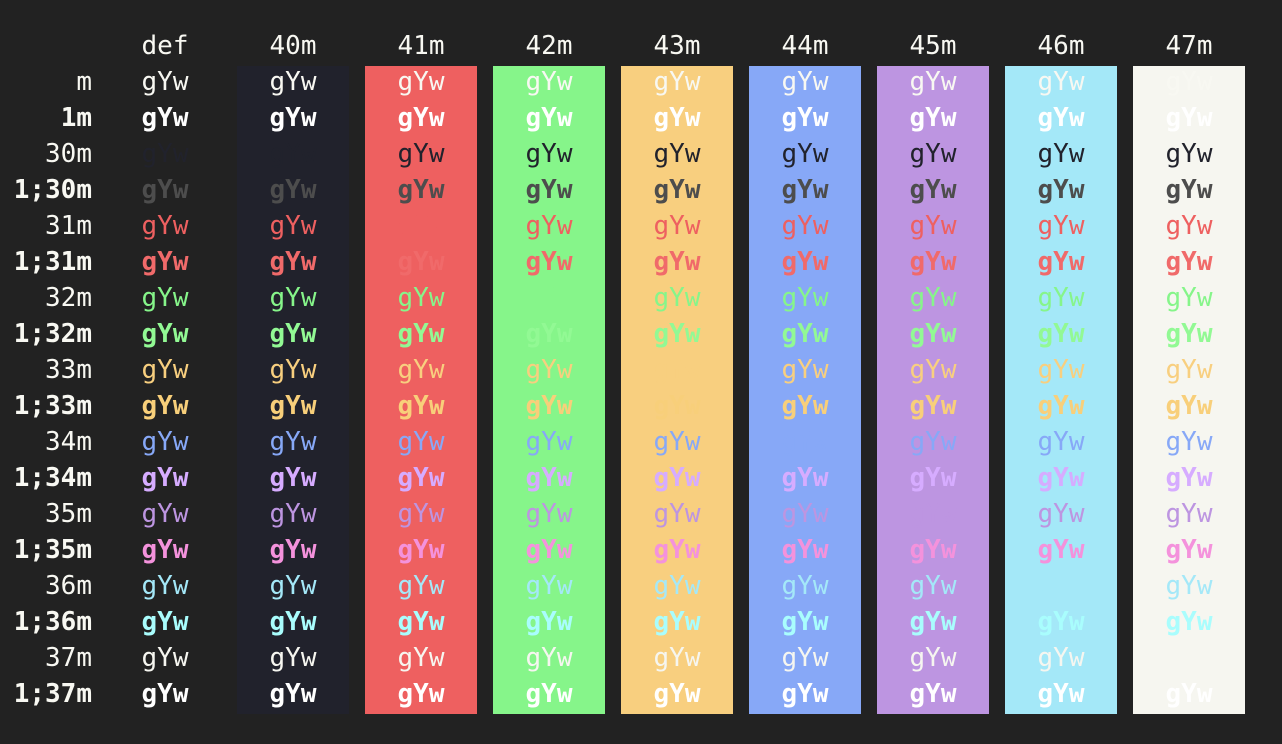  I want to click on row-label: 1m, so click(76, 118).